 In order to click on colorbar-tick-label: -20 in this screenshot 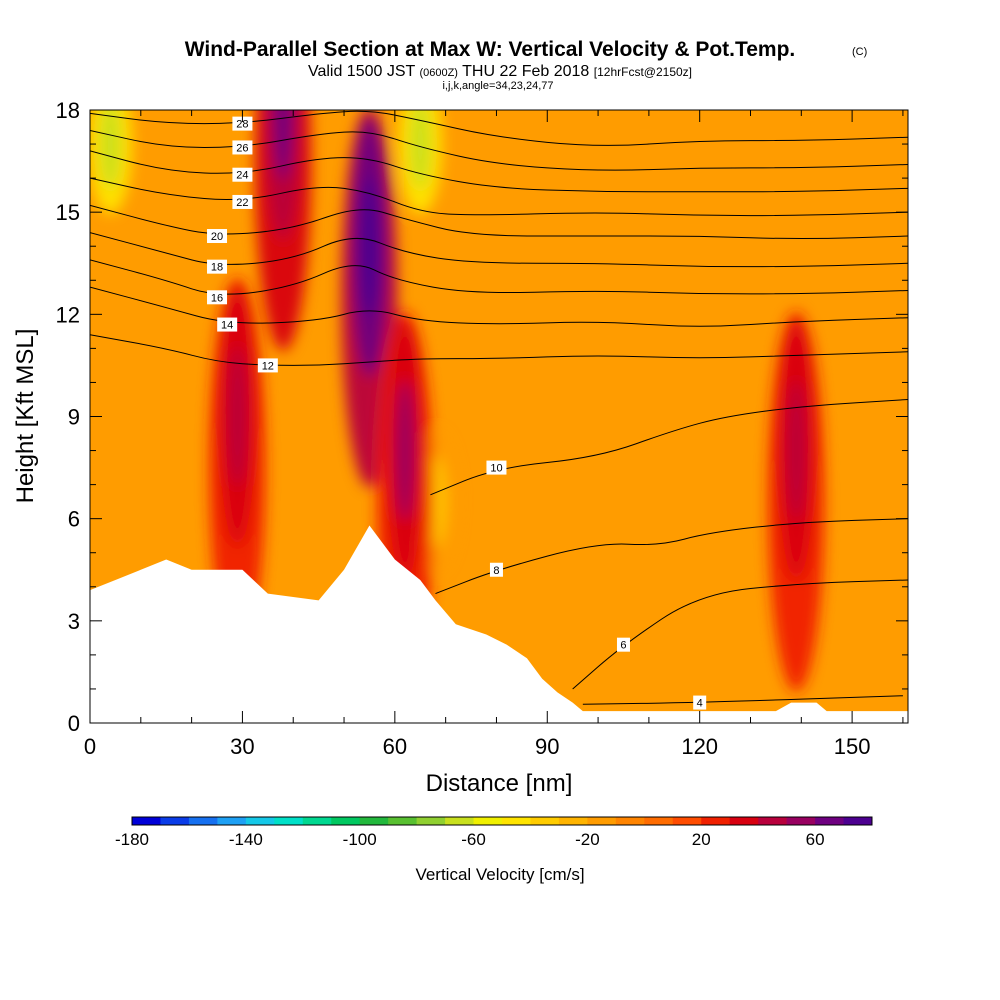, I will do `click(587, 839)`.